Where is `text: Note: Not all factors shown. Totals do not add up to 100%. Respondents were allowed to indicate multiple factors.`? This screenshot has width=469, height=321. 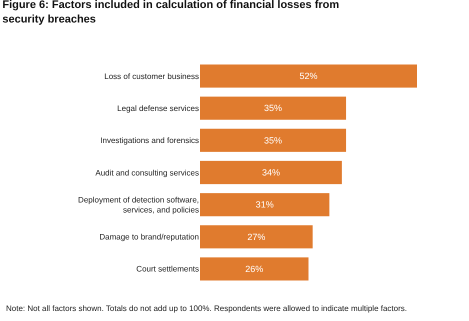
text: Note: Not all factors shown. Totals do not add up to 100%. Respondents were allowed to indicate multiple factors. is located at coordinates (206, 308).